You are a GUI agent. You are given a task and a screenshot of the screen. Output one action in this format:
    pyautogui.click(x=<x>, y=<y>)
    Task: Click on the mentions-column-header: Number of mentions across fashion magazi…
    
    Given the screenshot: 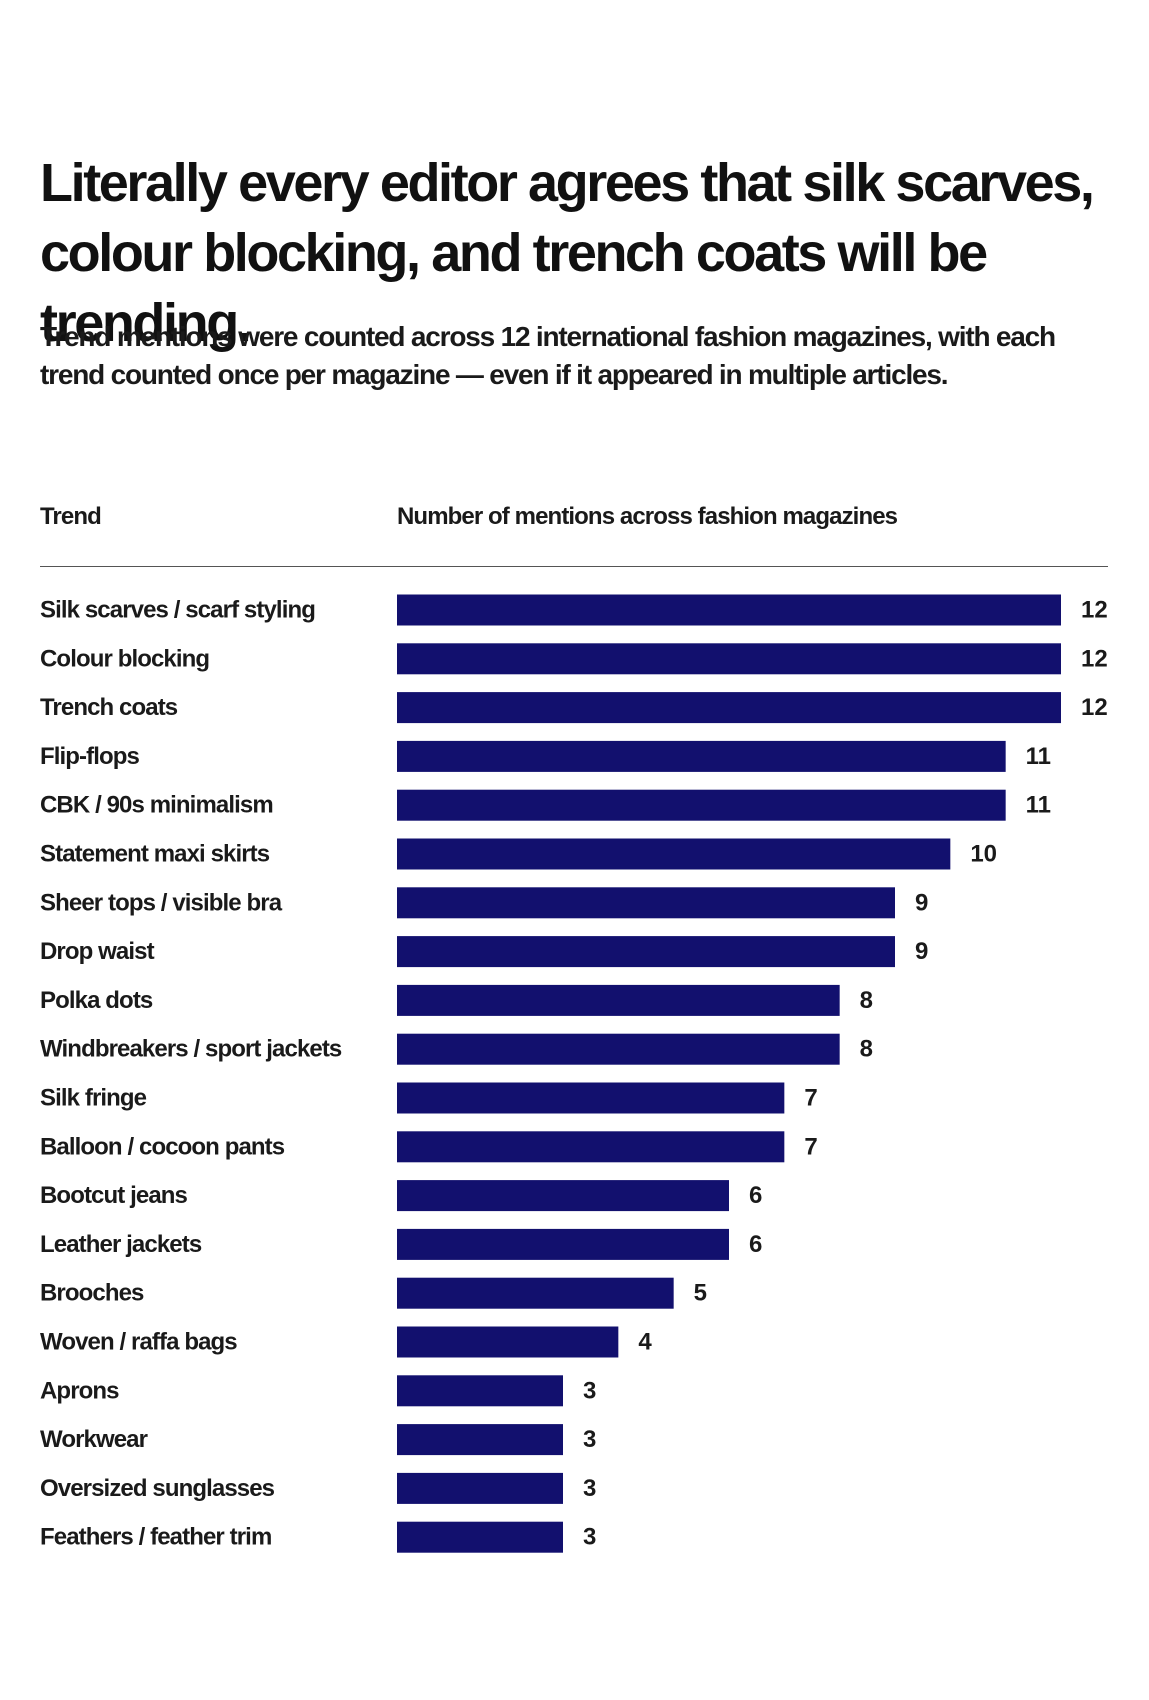 What is the action you would take?
    pyautogui.click(x=647, y=516)
    